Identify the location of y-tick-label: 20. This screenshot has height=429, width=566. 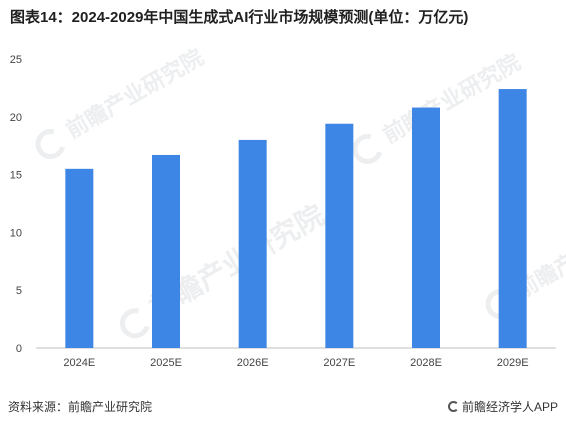
(16, 118).